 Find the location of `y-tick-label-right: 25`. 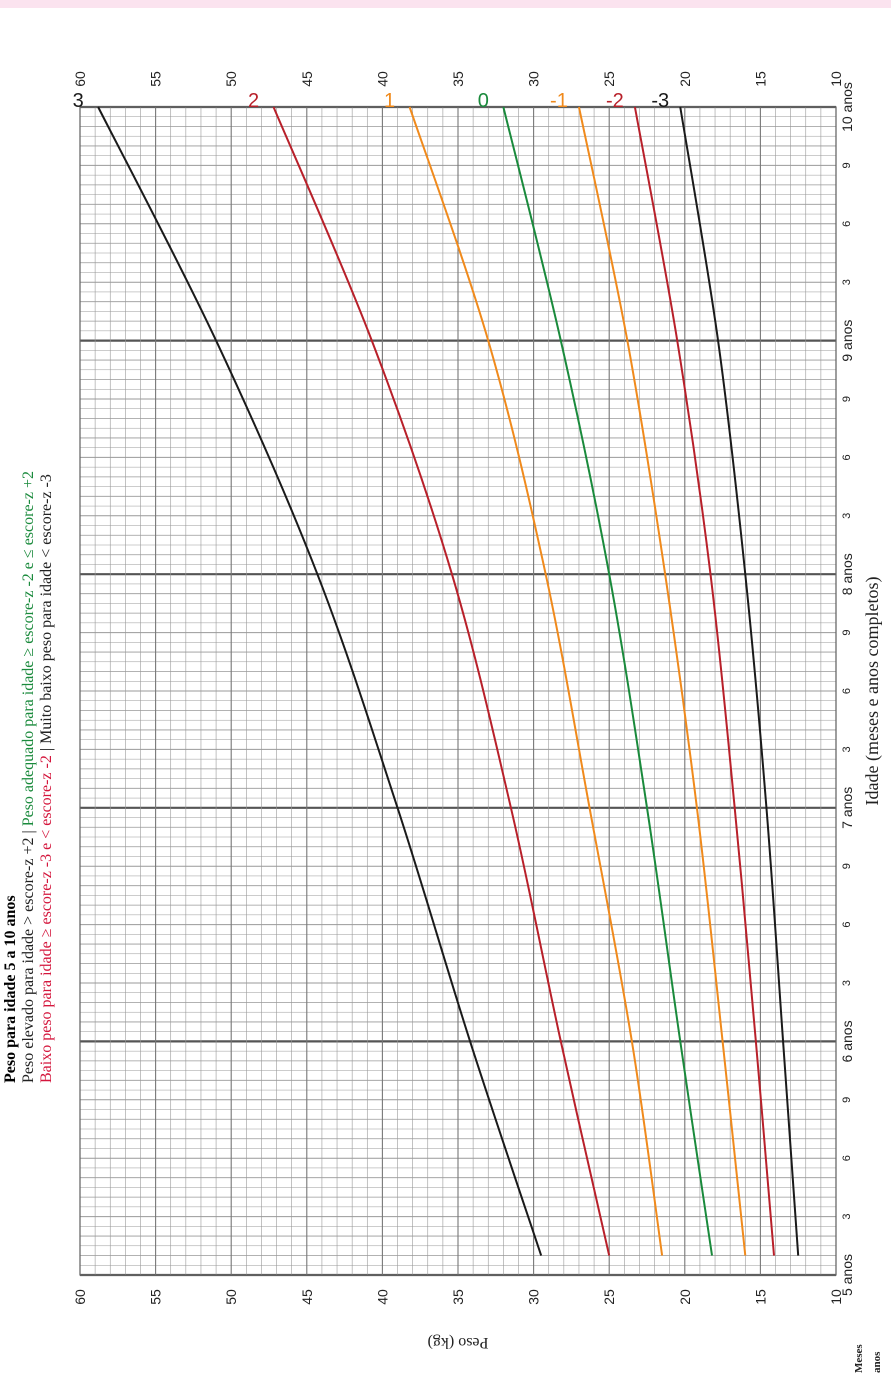

y-tick-label-right: 25 is located at coordinates (609, 79).